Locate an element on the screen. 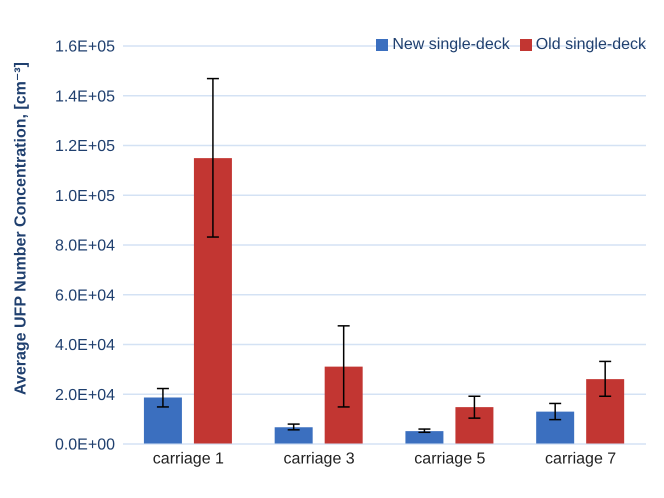 This screenshot has height=498, width=664. x-tick-label: carriage 7 is located at coordinates (580, 459).